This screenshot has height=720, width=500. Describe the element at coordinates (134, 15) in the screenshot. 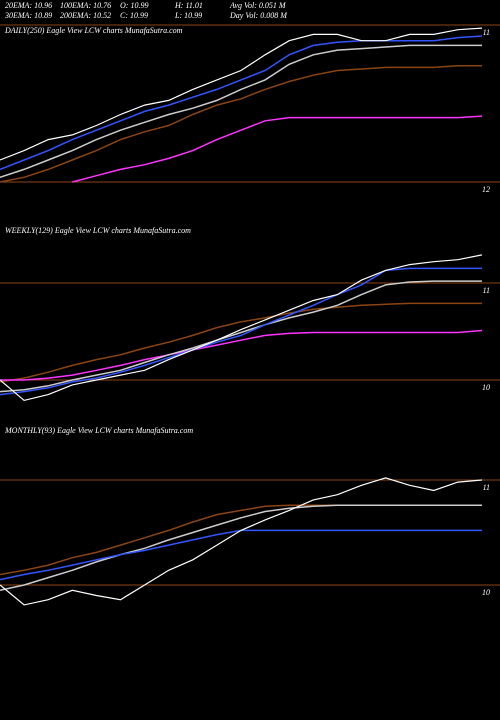

I see `header-stat: C: 10.99` at that location.